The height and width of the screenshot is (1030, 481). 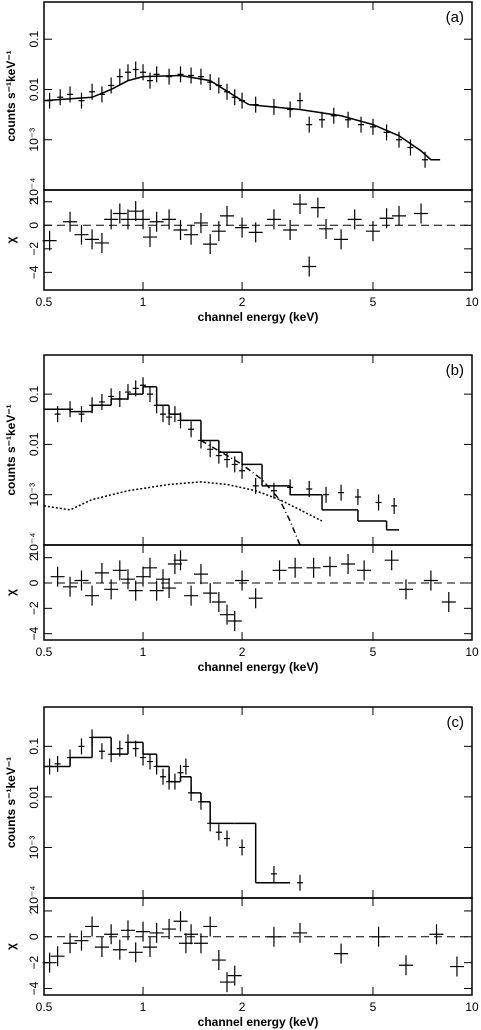 What do you see at coordinates (455, 17) in the screenshot?
I see `panel-label: (a)` at bounding box center [455, 17].